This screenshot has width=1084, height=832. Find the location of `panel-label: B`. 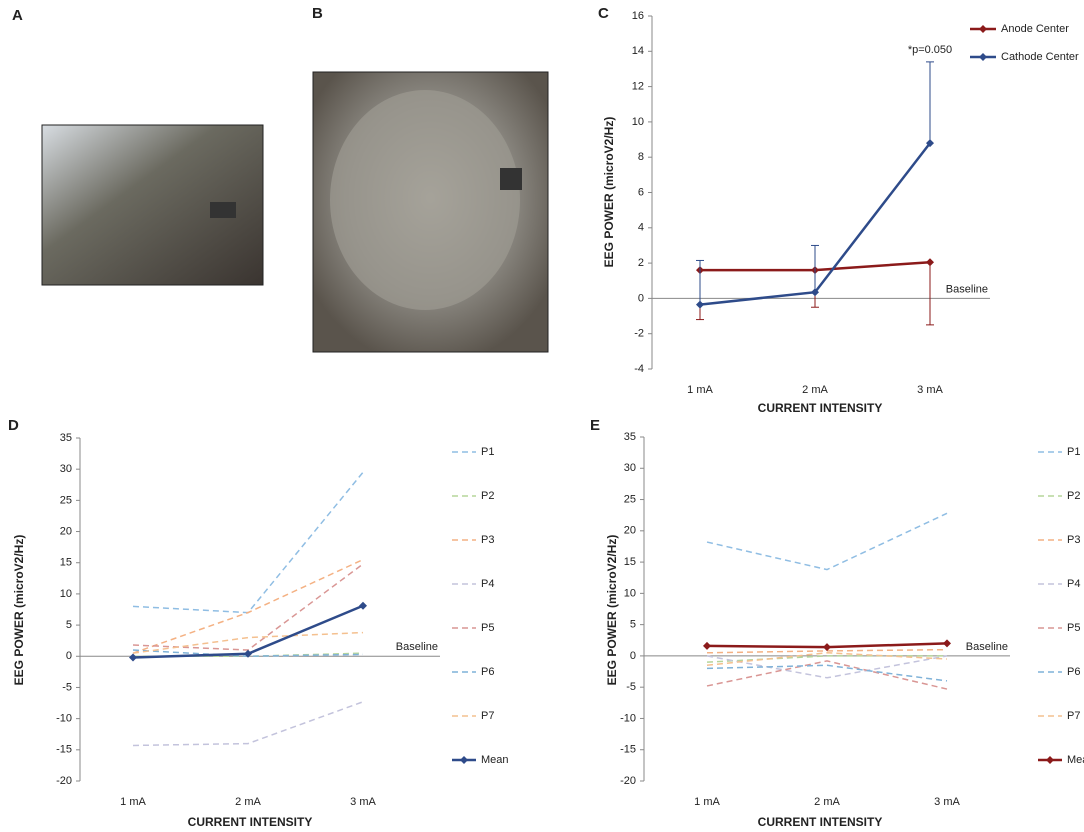

panel-label: B is located at coordinates (317, 13).